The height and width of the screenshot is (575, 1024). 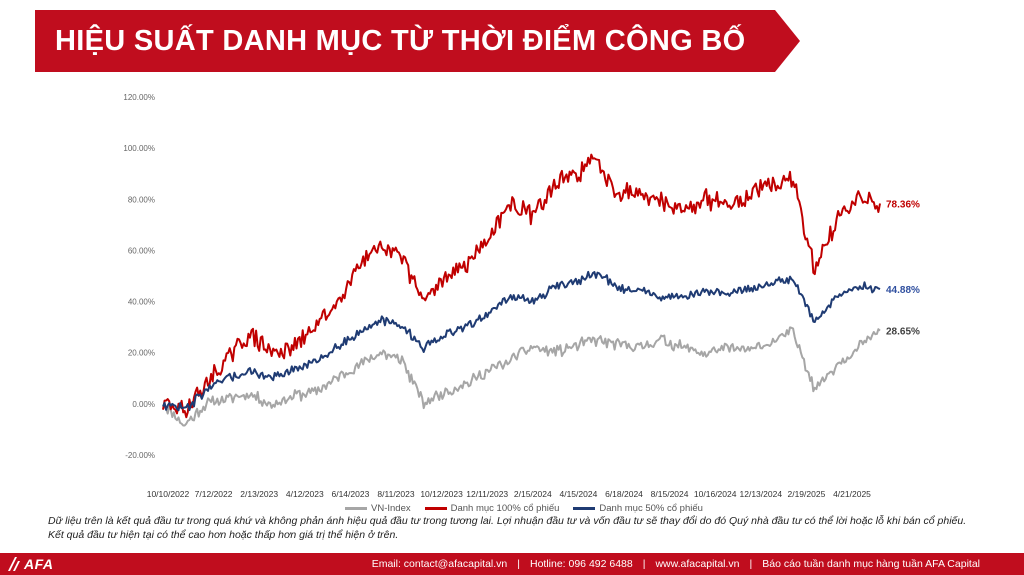 I want to click on logo-mark-icon, so click(x=14, y=564).